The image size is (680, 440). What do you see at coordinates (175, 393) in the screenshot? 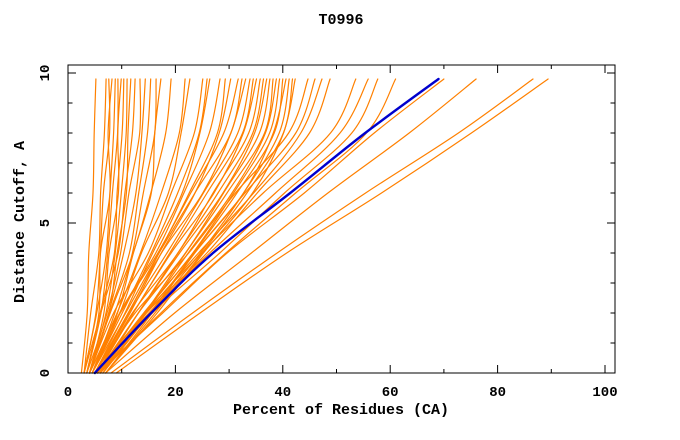
I see `x-tick-label: 20` at bounding box center [175, 393].